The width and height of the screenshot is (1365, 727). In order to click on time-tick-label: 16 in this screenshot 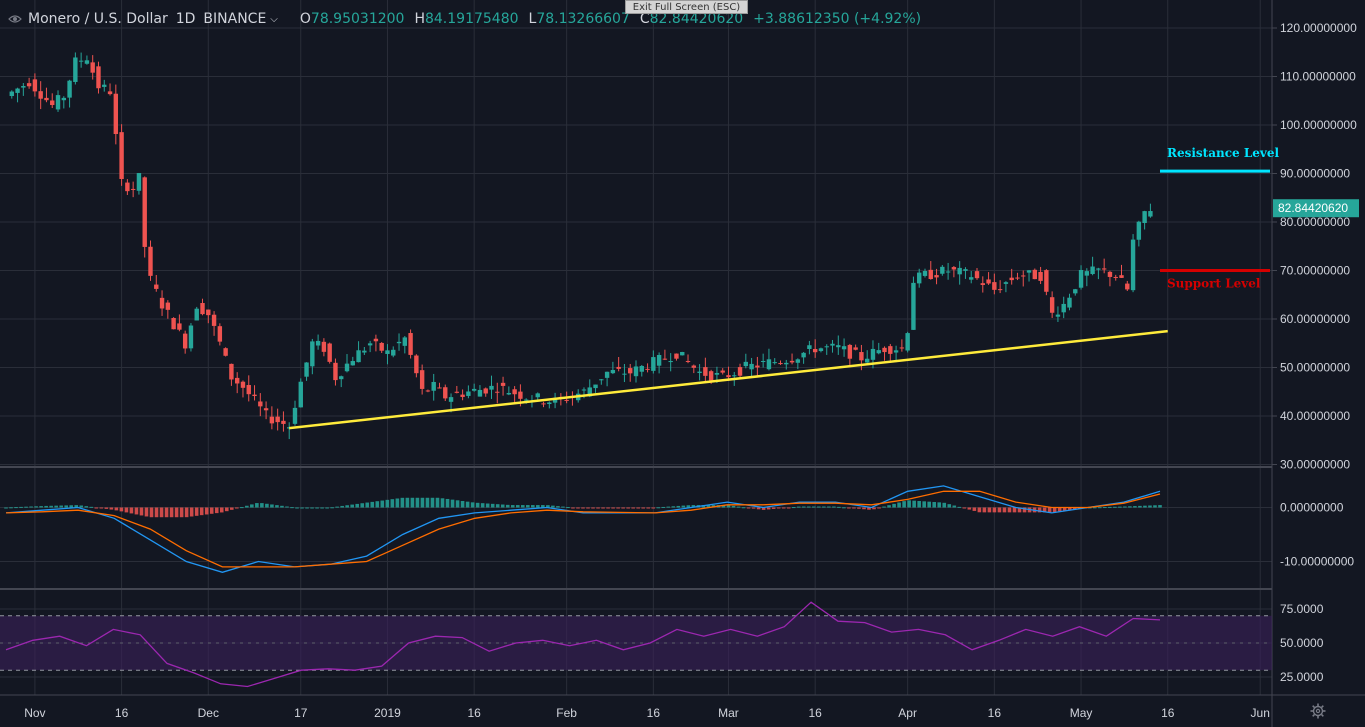, I will do `click(995, 713)`.